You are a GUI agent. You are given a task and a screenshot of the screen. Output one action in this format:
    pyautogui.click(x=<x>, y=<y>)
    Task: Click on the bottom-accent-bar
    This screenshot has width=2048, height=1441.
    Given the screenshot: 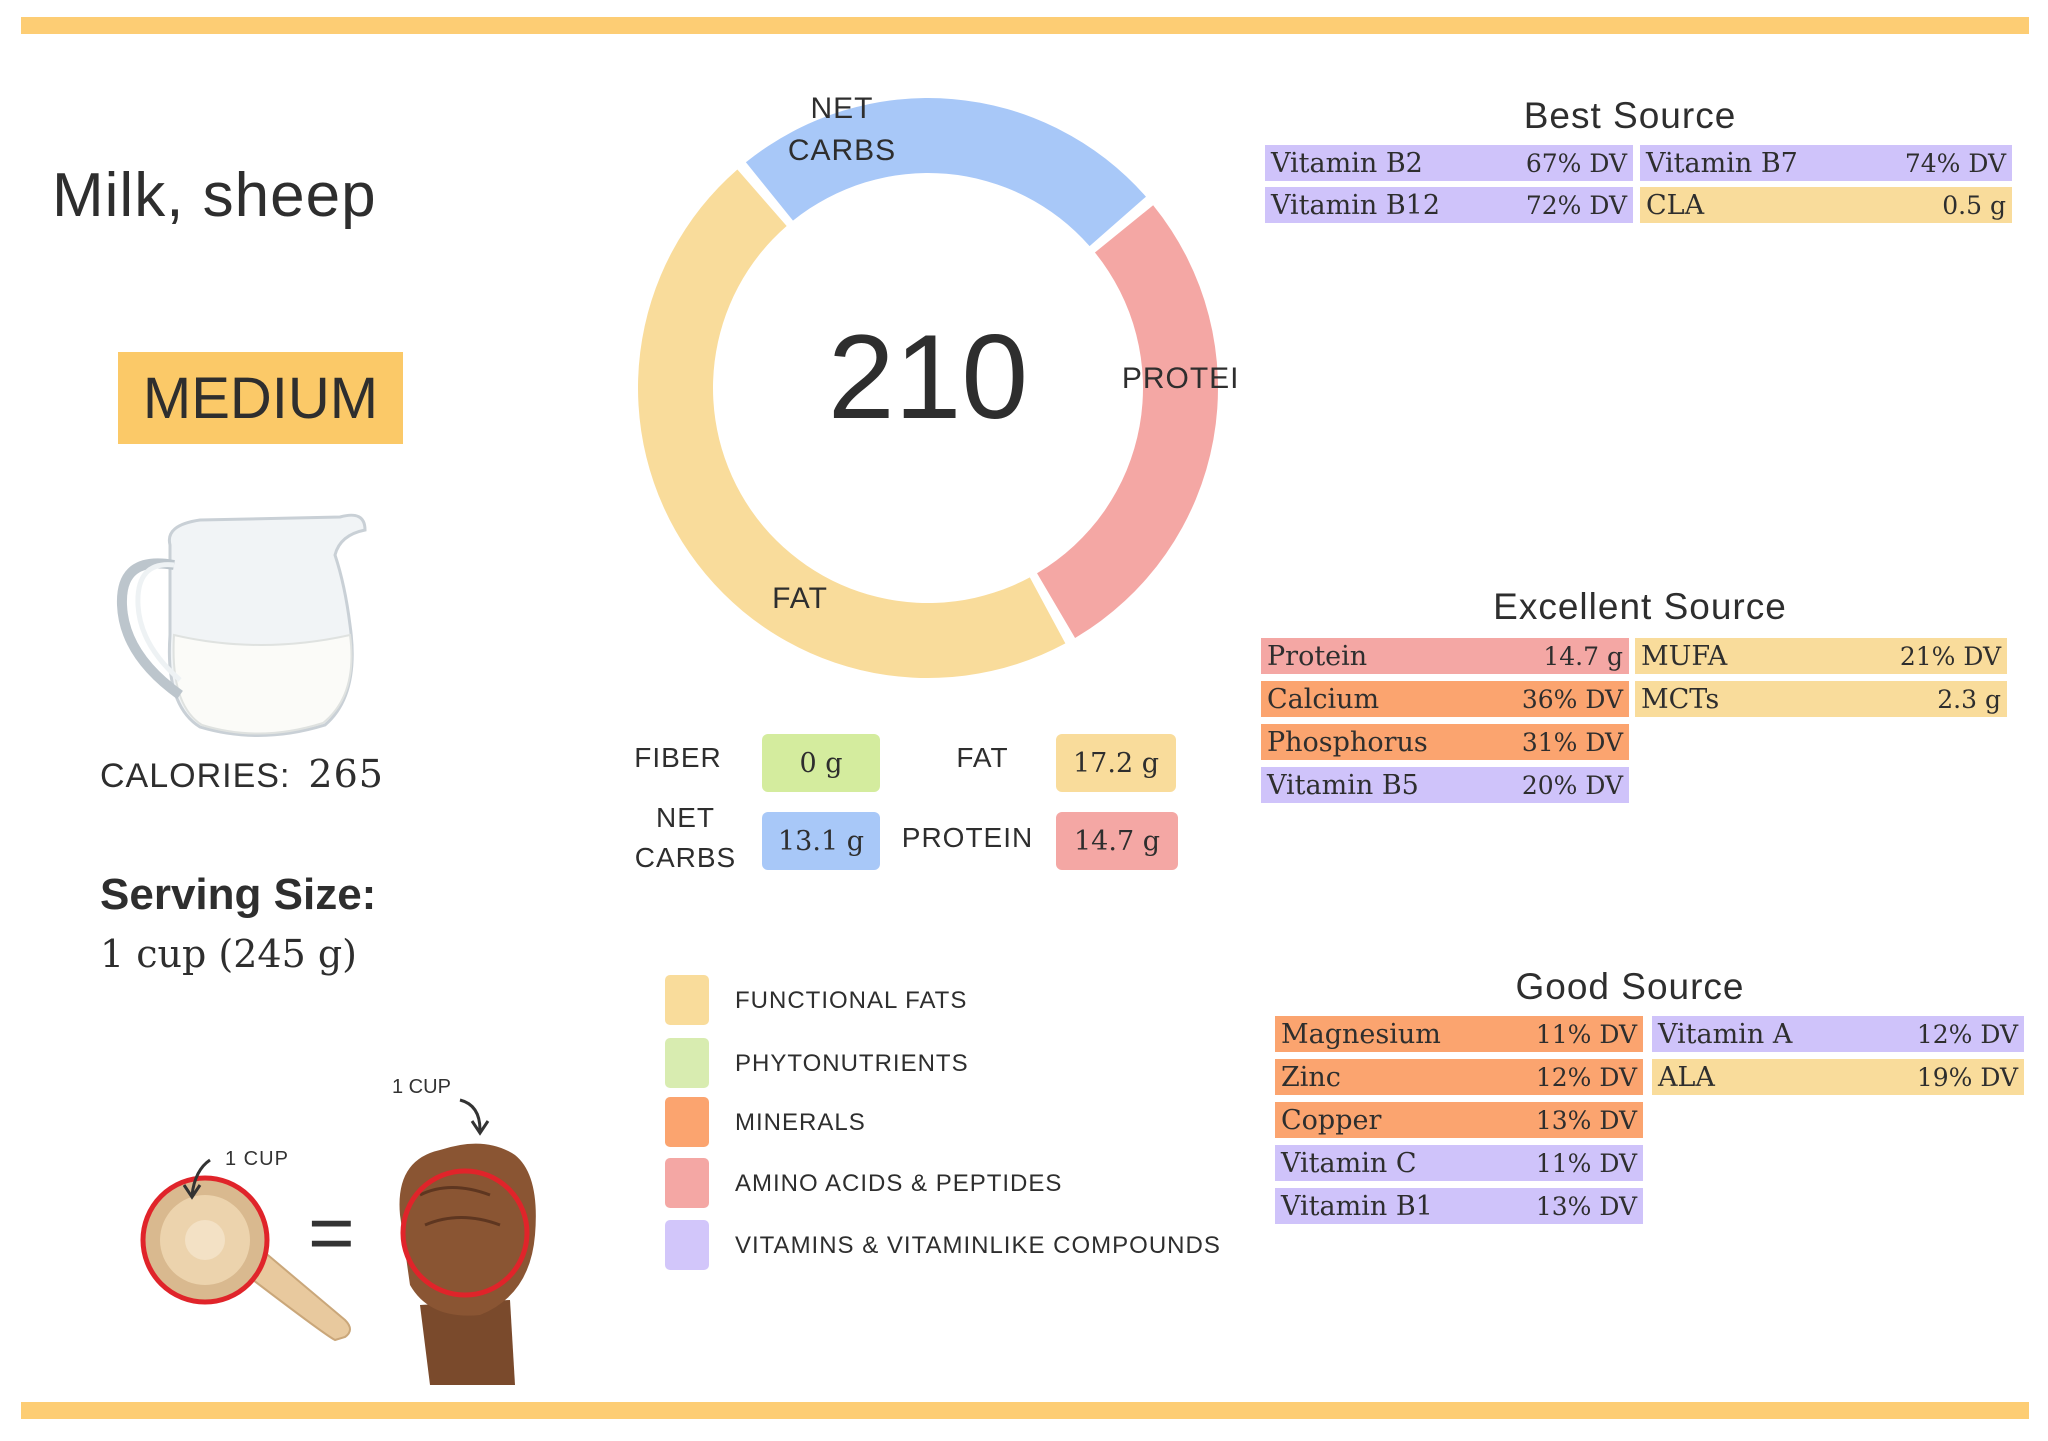 What is the action you would take?
    pyautogui.click(x=1025, y=1410)
    